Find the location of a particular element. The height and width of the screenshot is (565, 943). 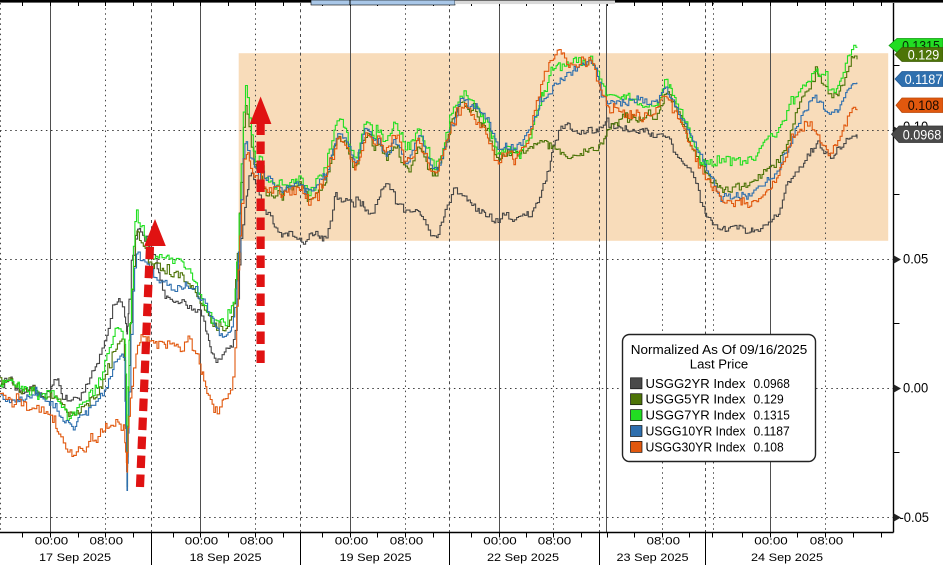

svg-text: 0.05 is located at coordinates (915, 259).